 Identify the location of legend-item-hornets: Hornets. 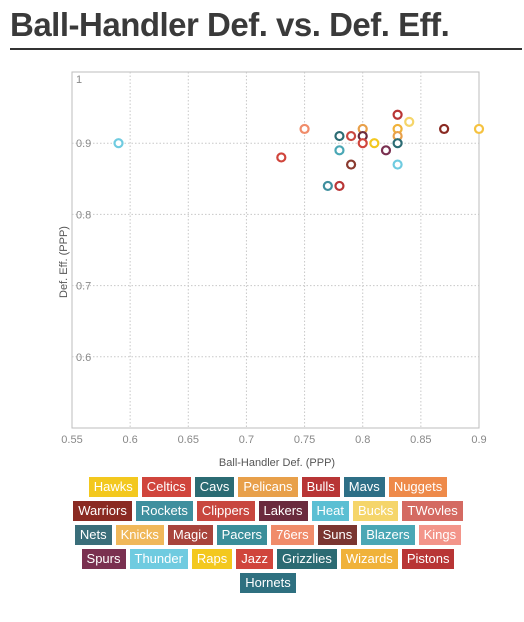
(268, 583).